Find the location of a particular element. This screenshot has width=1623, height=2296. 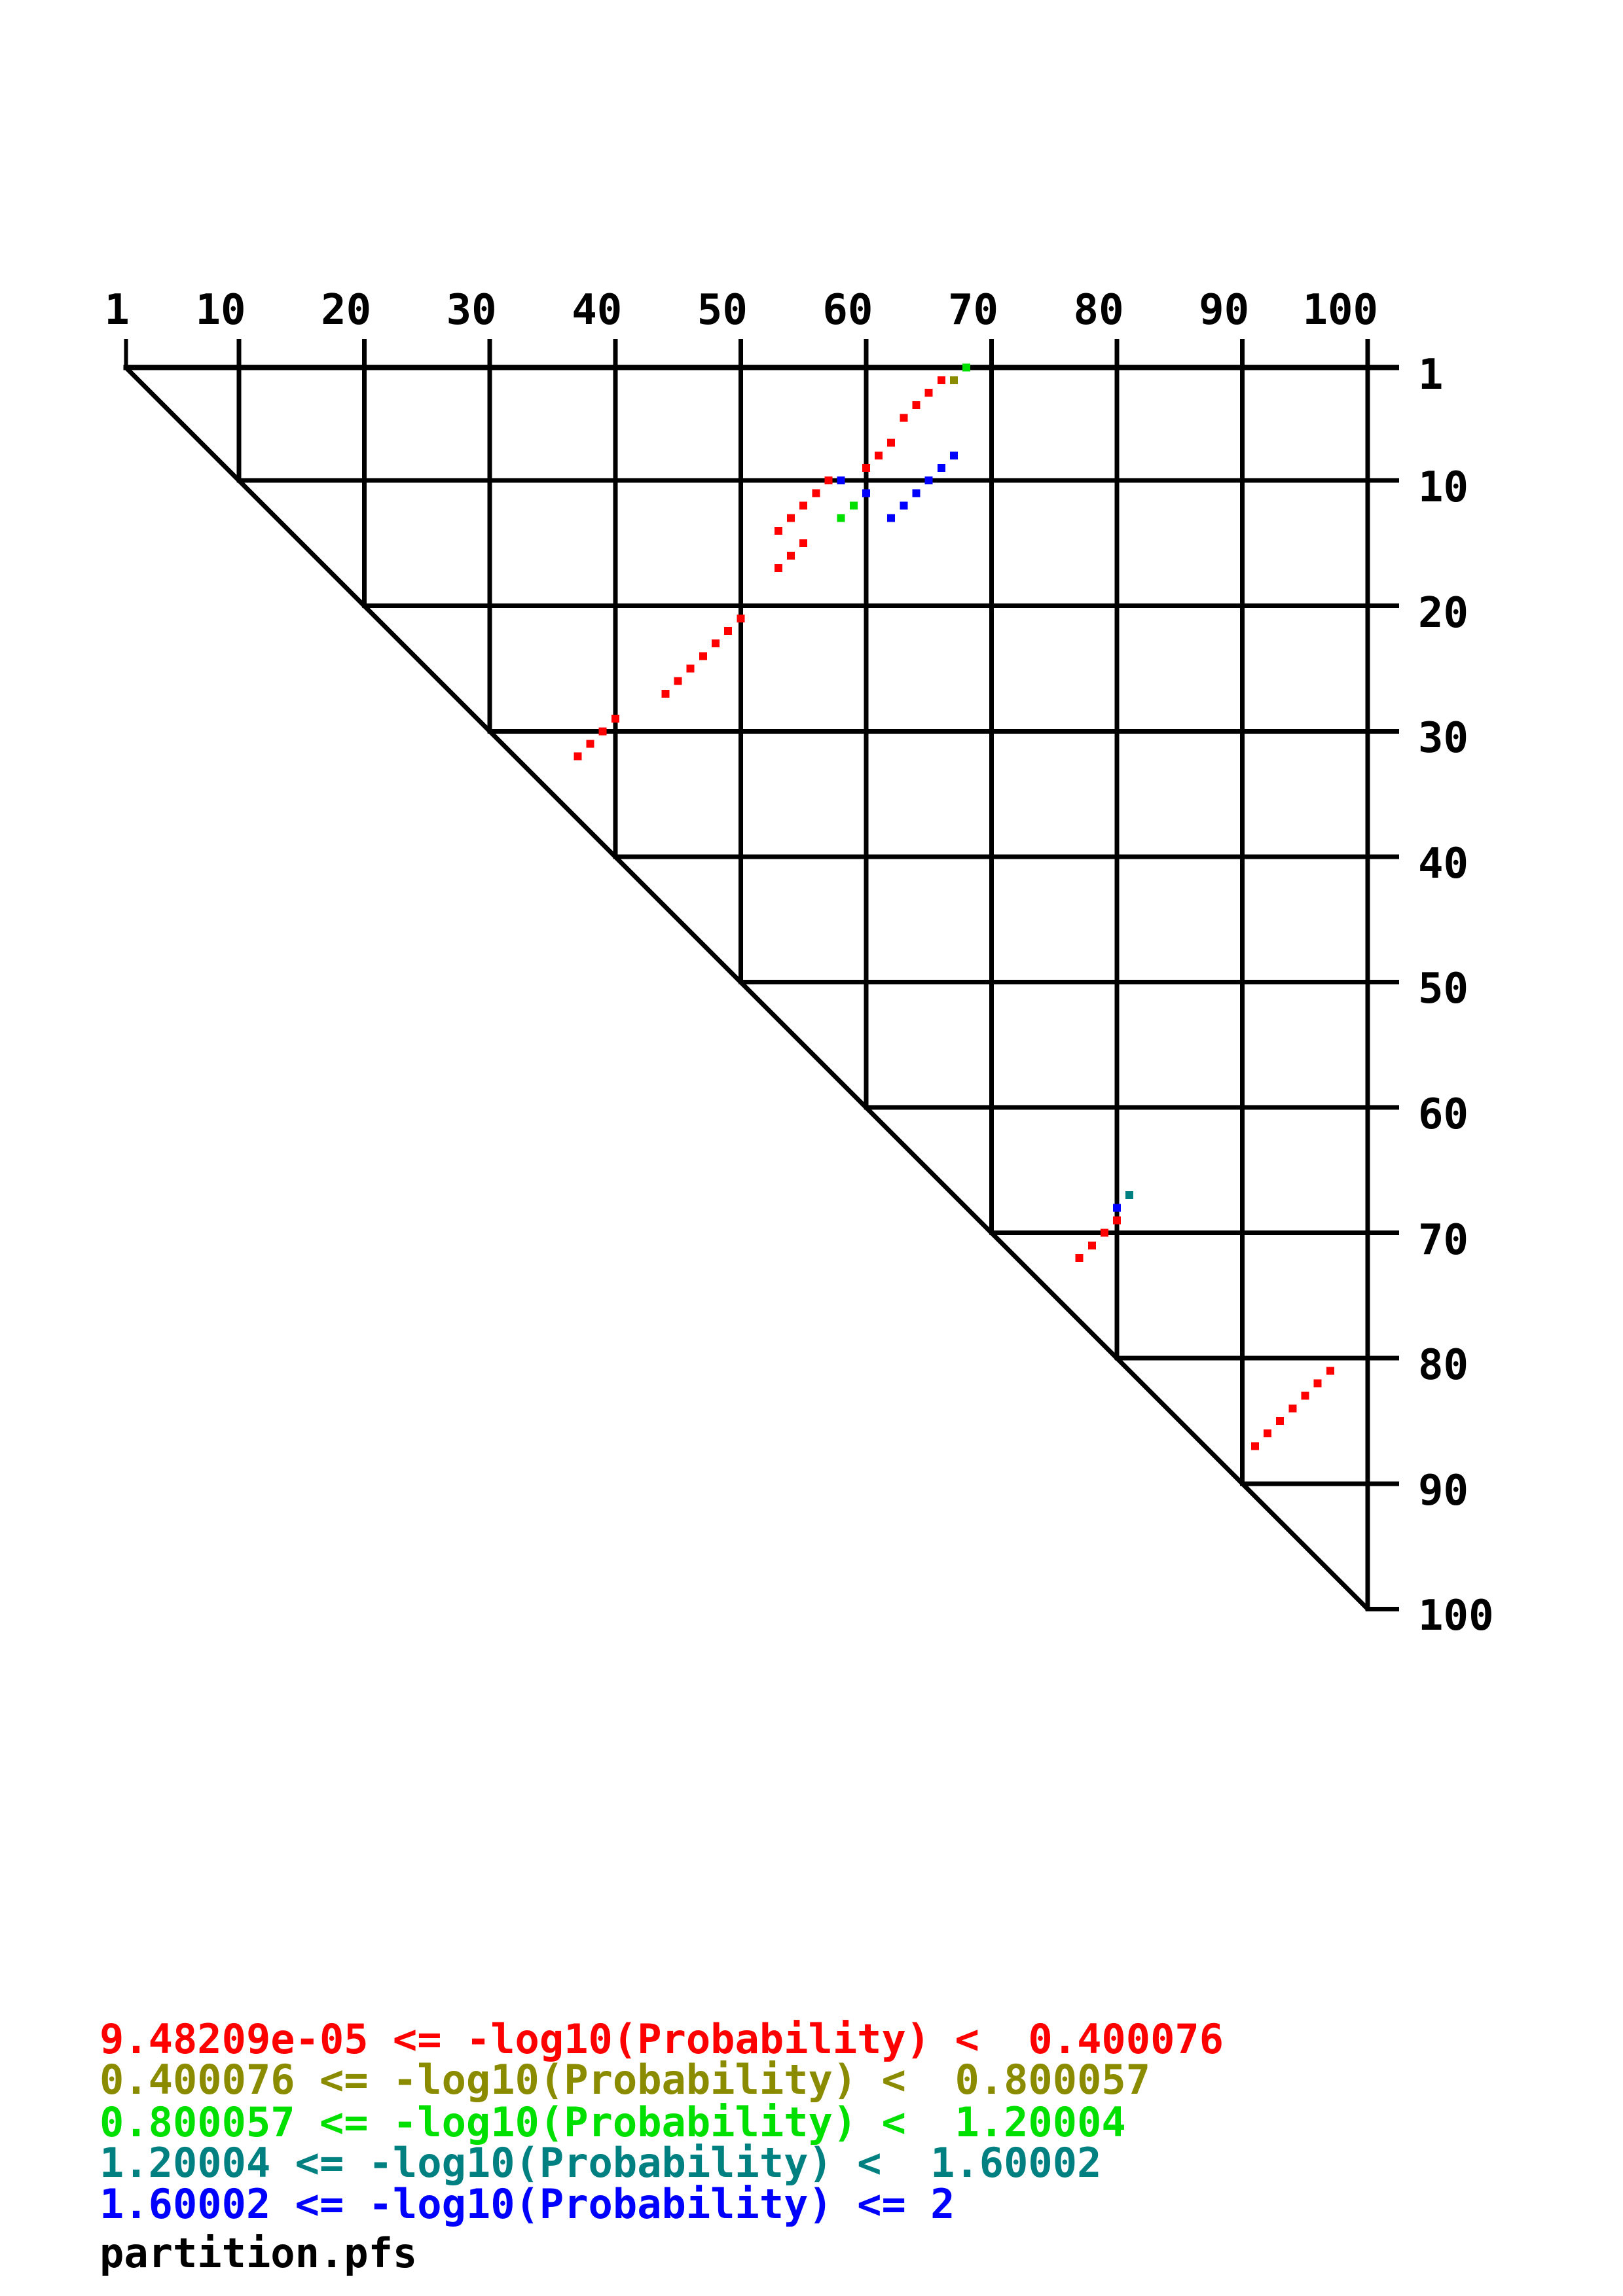

top-axis-label: 30 is located at coordinates (471, 310).